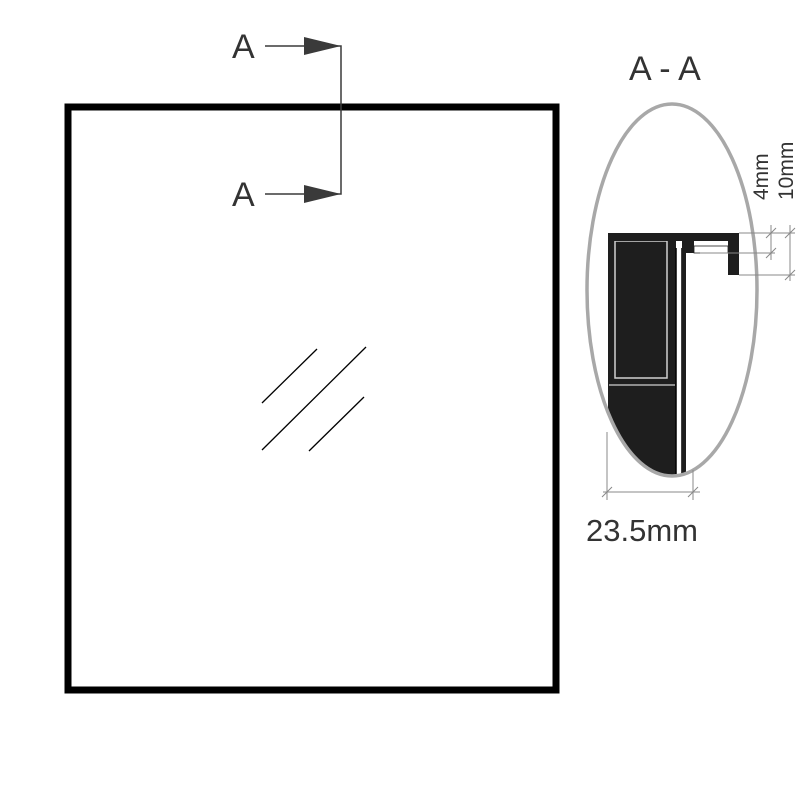 The image size is (800, 800). I want to click on section-marker-top: A, so click(243, 47).